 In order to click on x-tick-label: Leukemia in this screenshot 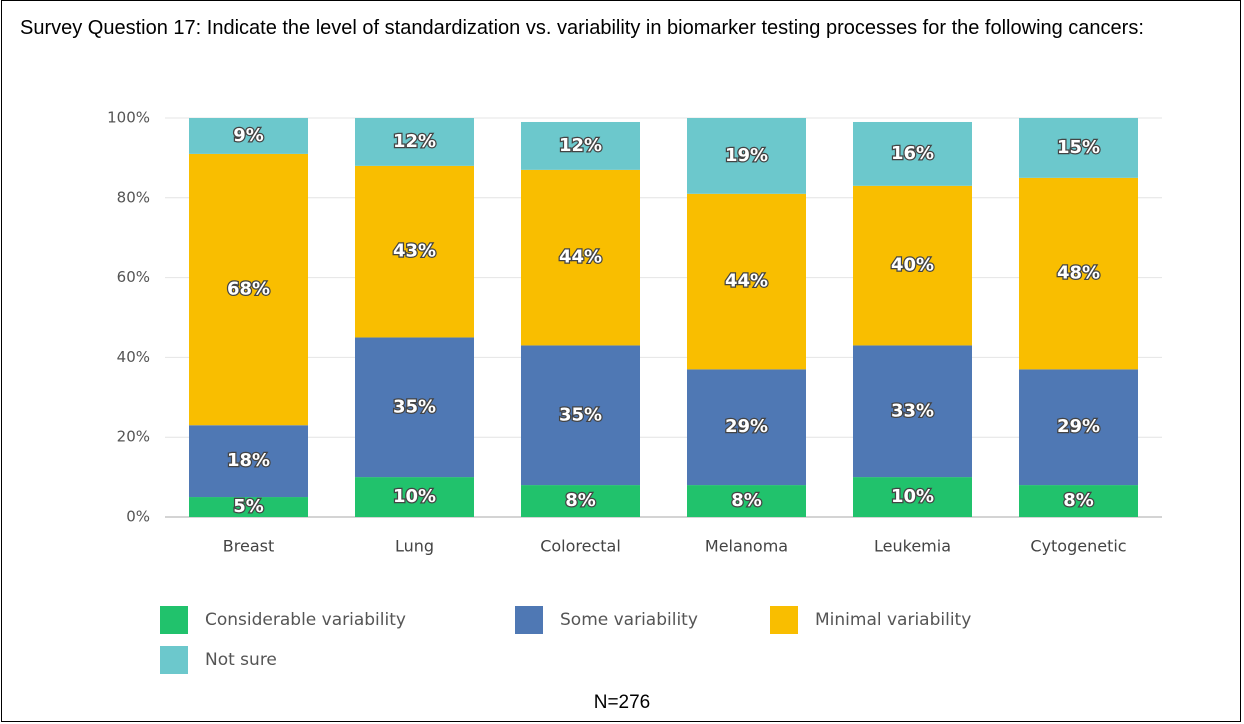, I will do `click(912, 546)`.